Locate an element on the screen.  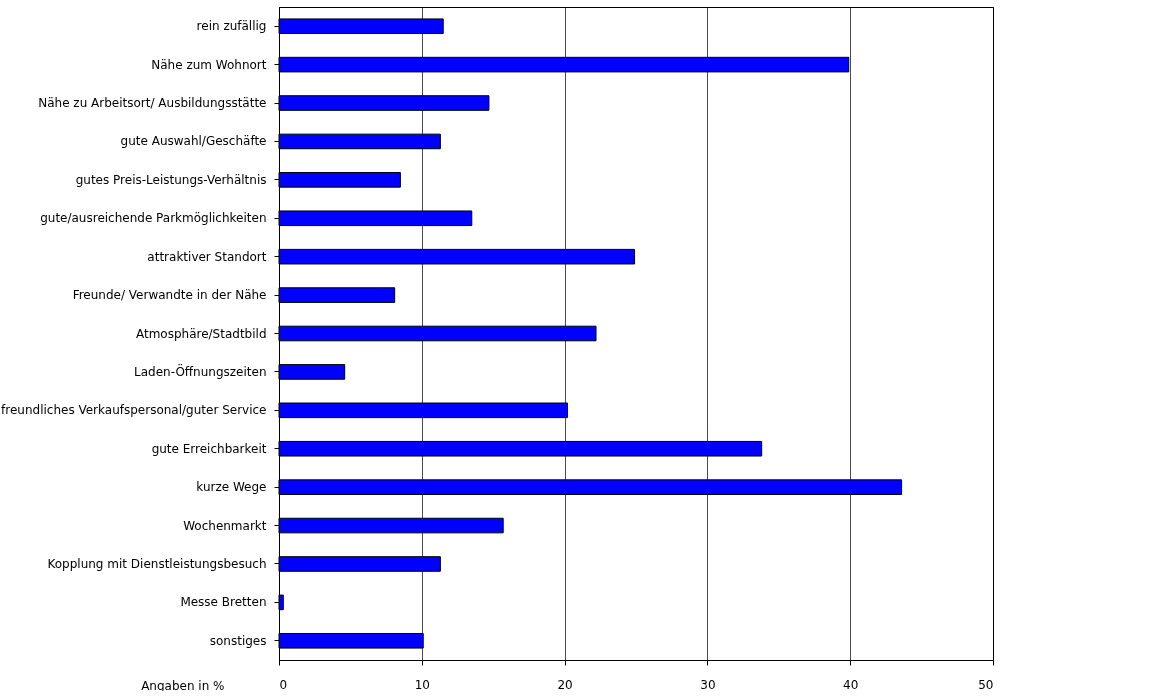
y-tick-label: gute/ausreichende Parkmöglichkeiten is located at coordinates (153, 218).